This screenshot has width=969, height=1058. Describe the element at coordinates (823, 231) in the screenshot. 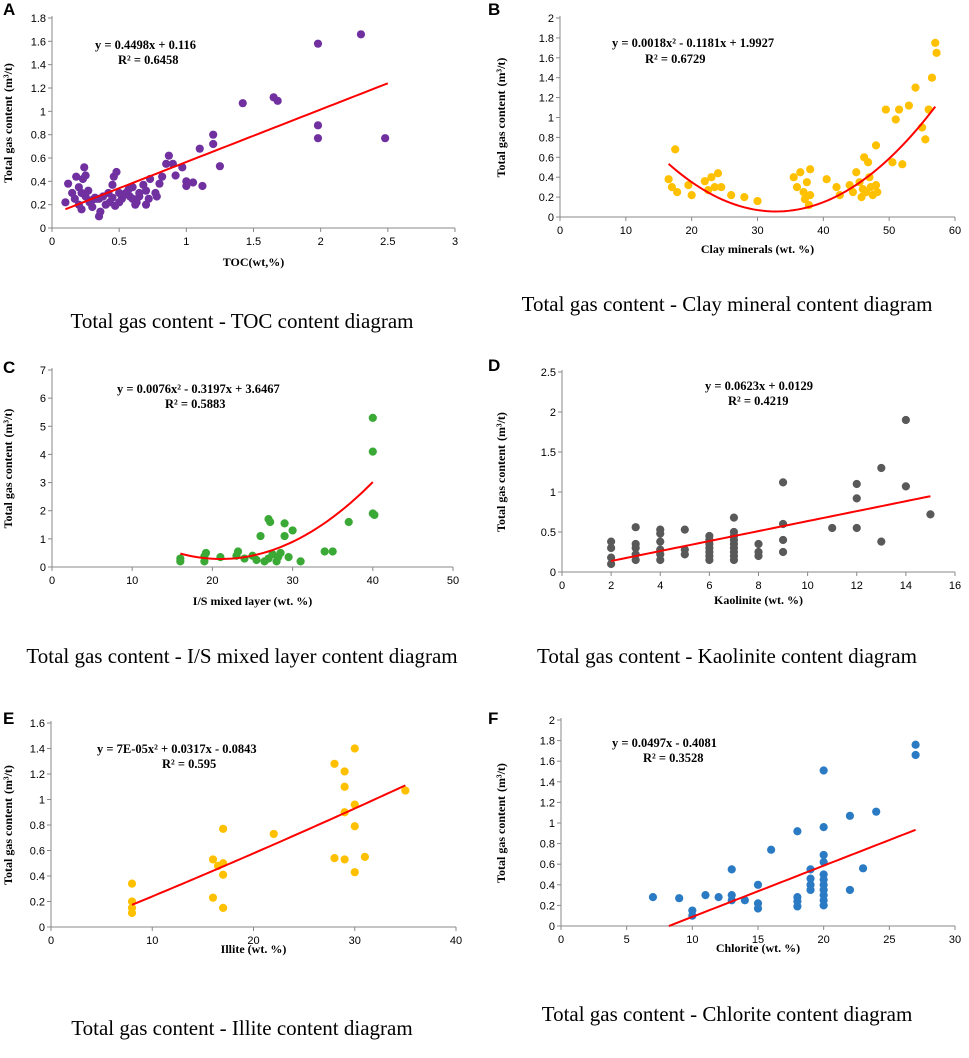

I see `x-tick-label: 40` at that location.